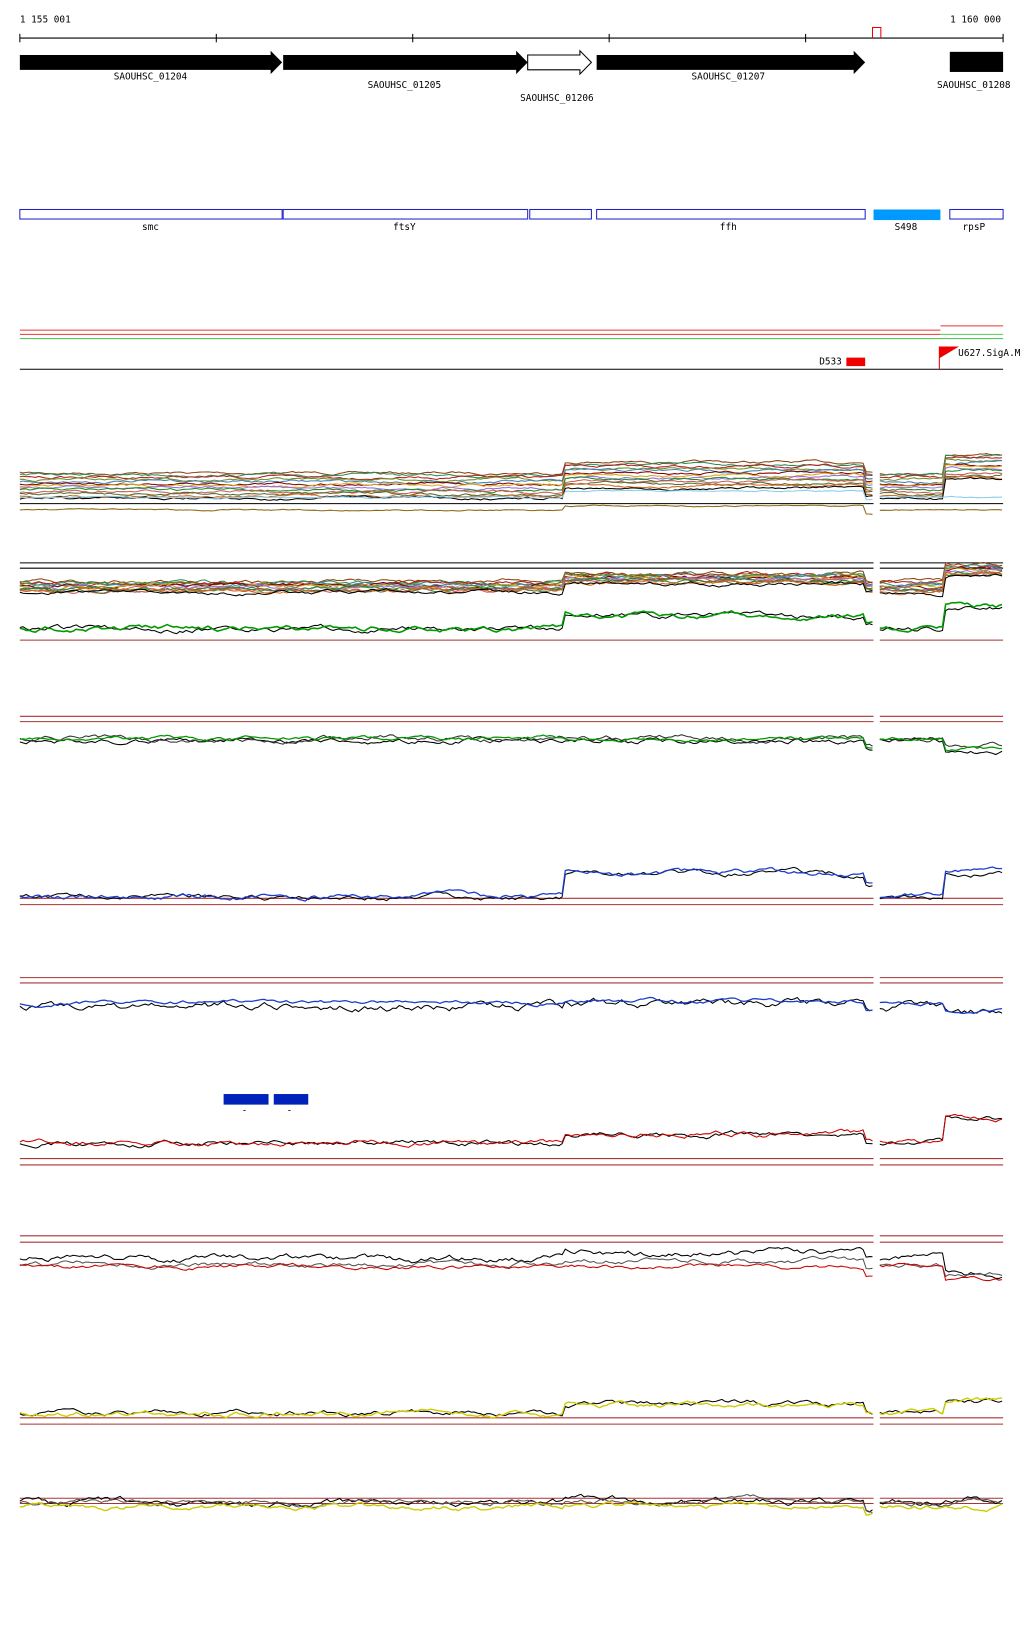 Image resolution: width=1024 pixels, height=1640 pixels. I want to click on marker-flag, so click(949, 358).